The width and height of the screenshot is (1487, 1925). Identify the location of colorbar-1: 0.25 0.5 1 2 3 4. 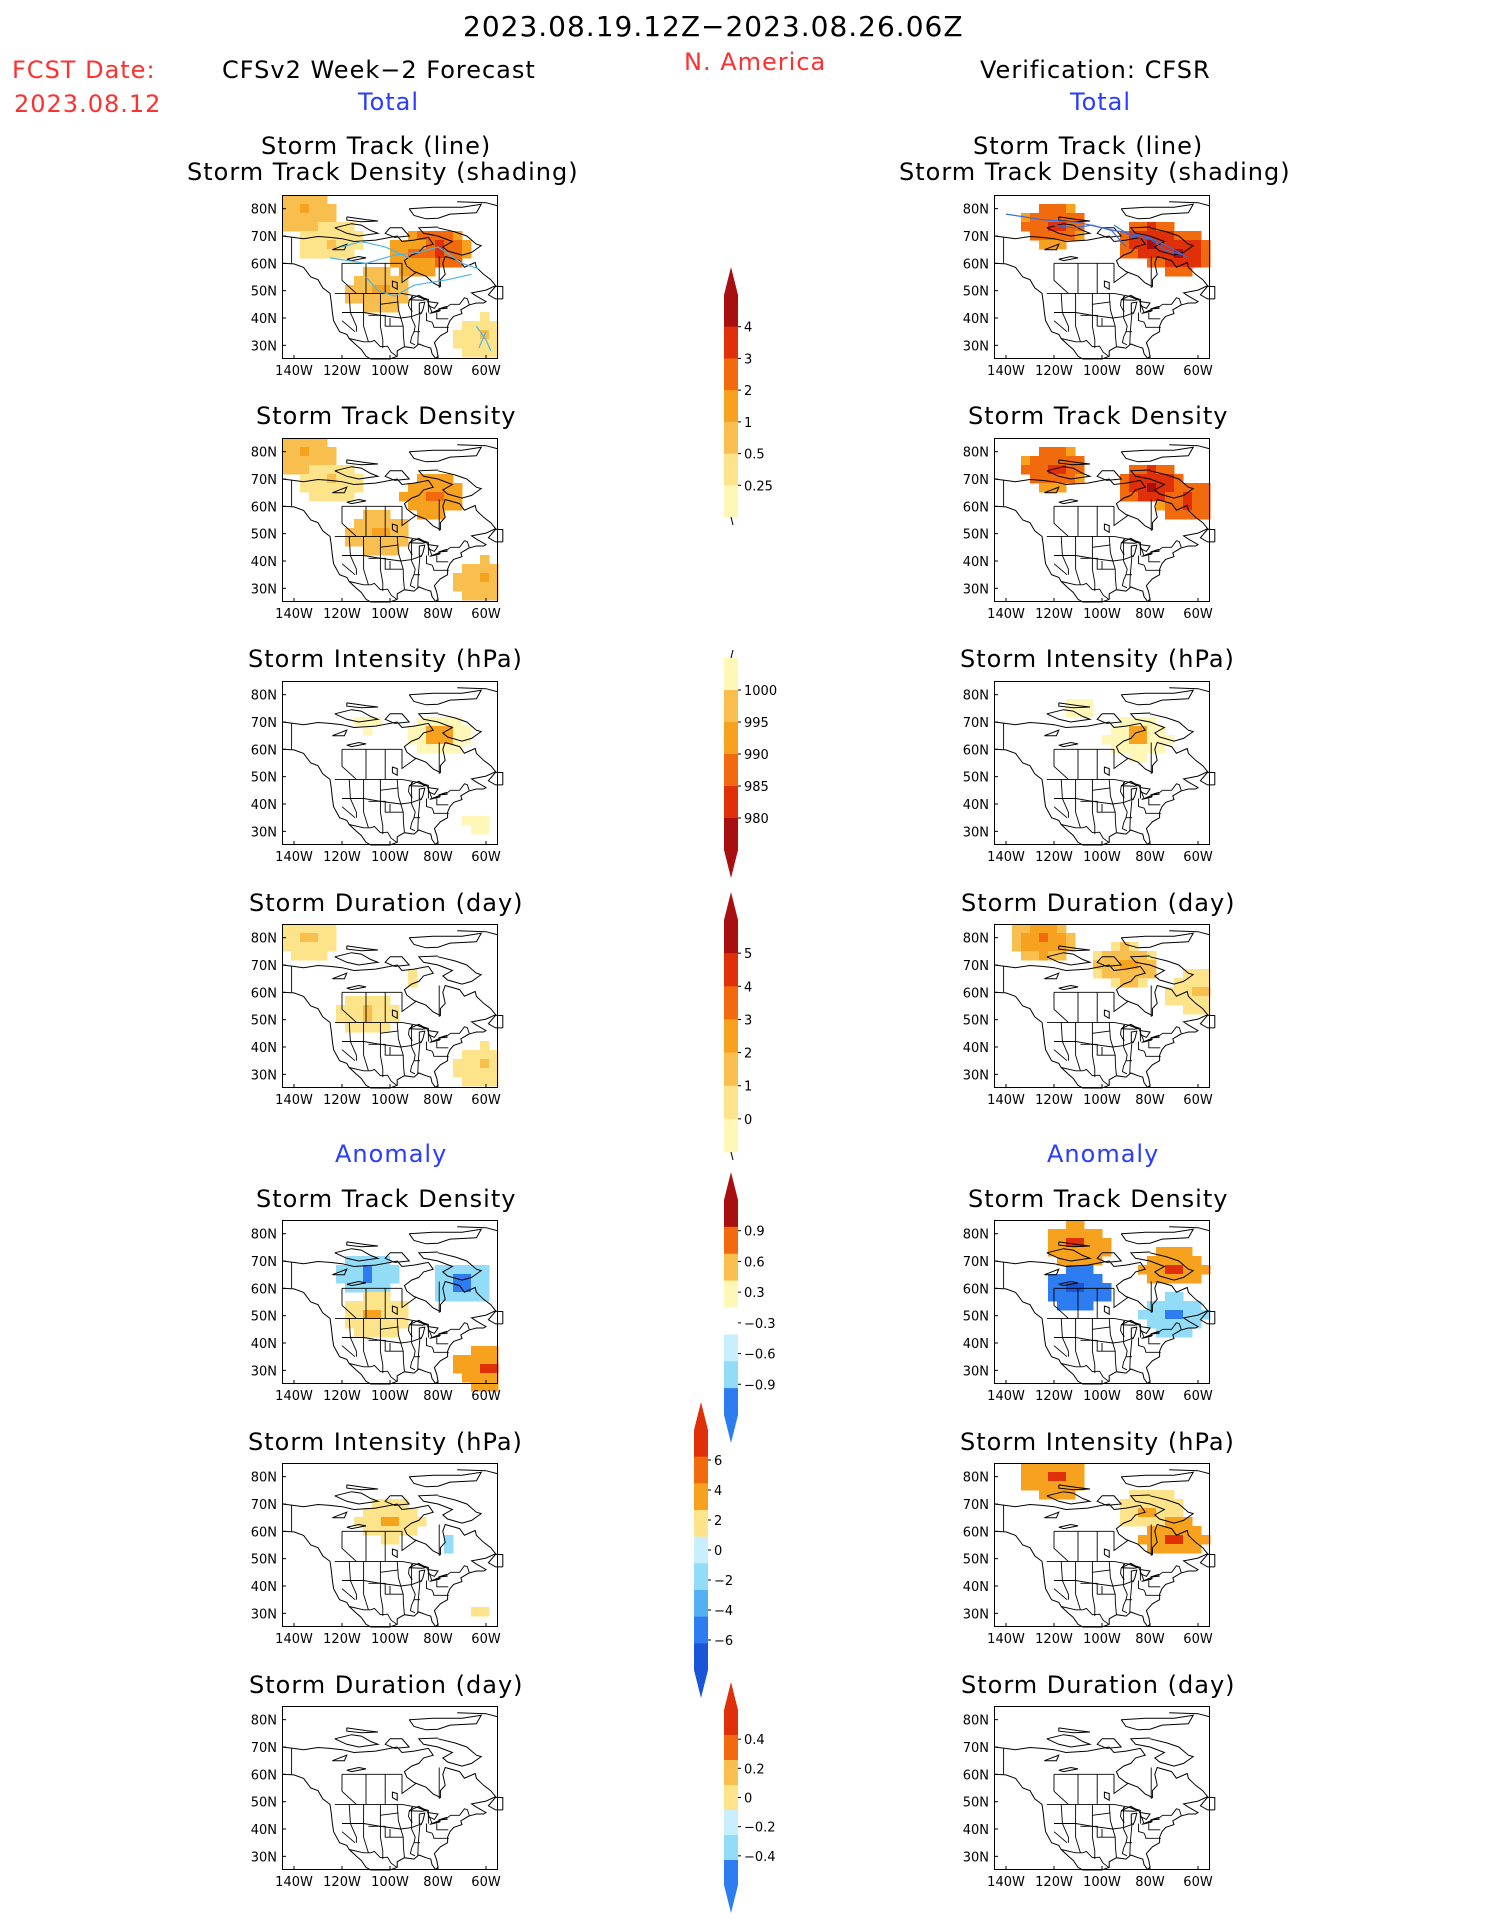
(759, 395).